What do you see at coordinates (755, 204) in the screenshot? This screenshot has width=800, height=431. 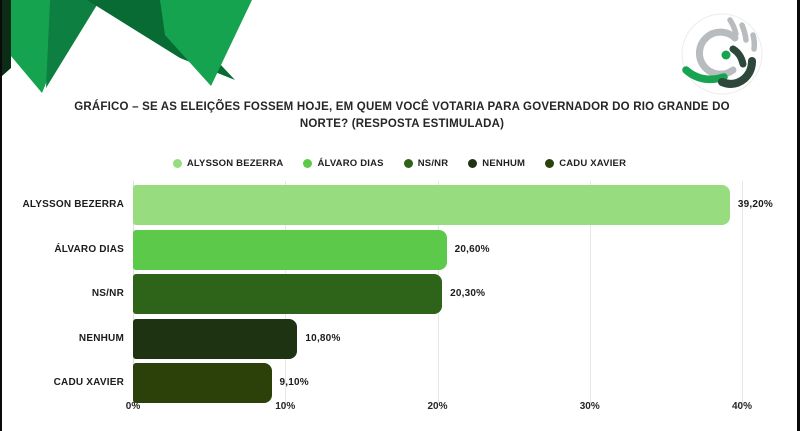 I see `bar-value-label: 39,20%` at bounding box center [755, 204].